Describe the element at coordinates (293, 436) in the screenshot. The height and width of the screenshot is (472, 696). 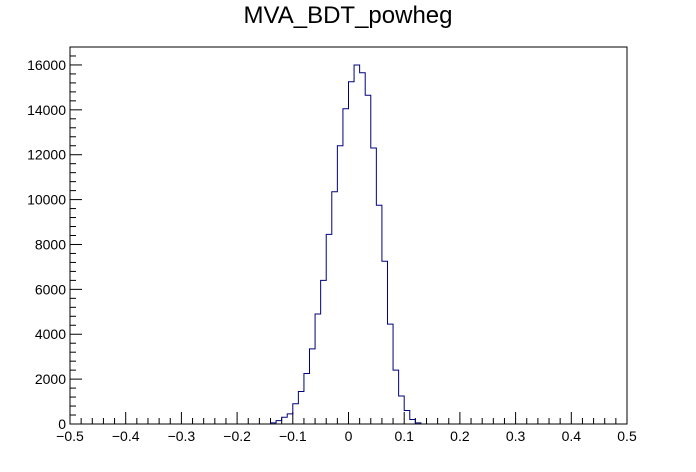
I see `x-tick-label: −0.1` at that location.